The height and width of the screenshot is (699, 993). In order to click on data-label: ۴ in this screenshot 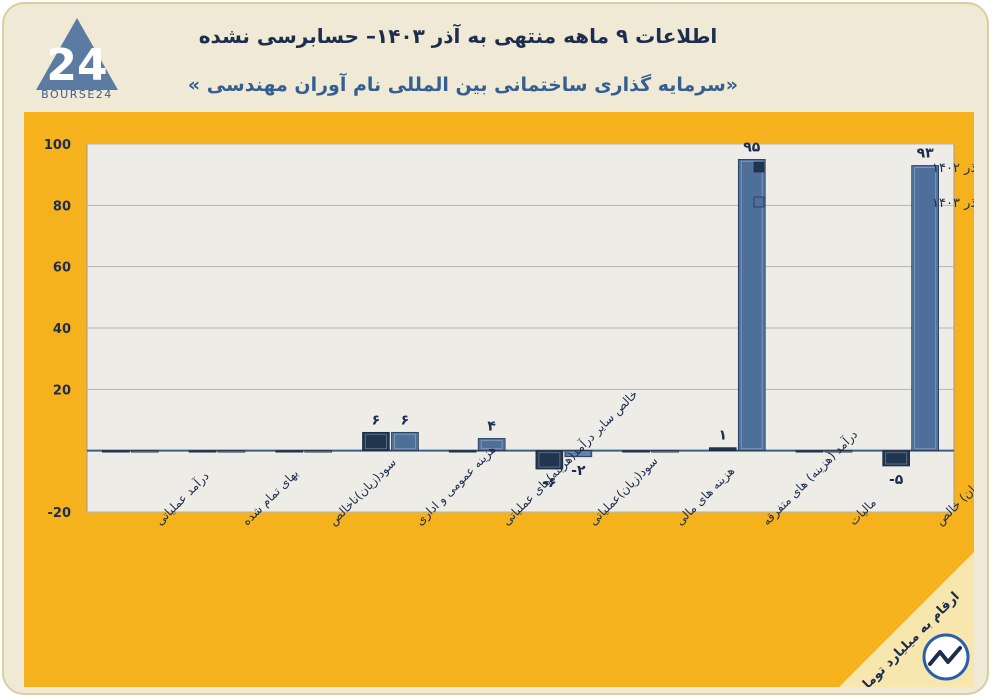, I will do `click(491, 426)`.